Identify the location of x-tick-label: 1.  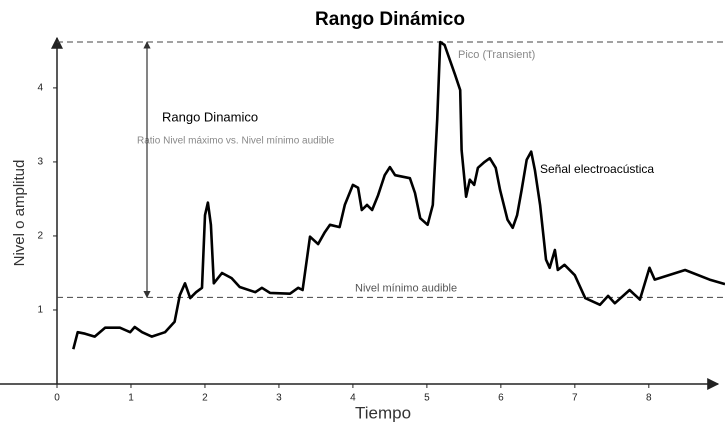
(131, 398).